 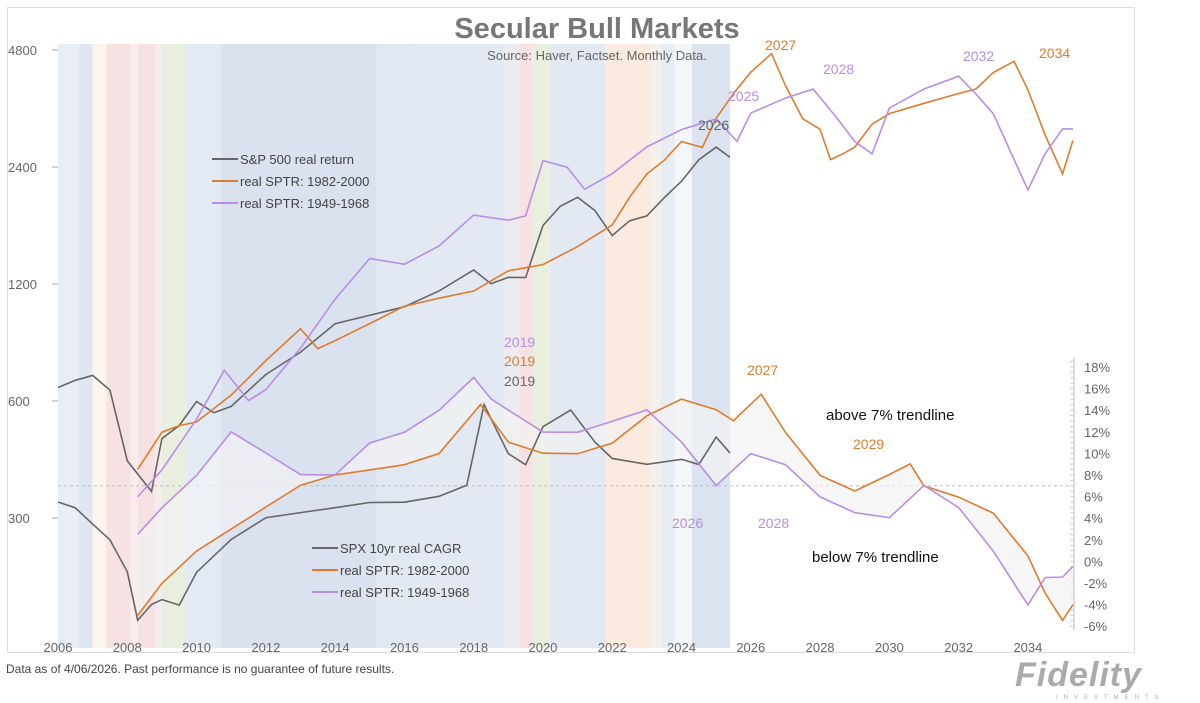 What do you see at coordinates (1097, 432) in the screenshot?
I see `right-tick-label: 12%` at bounding box center [1097, 432].